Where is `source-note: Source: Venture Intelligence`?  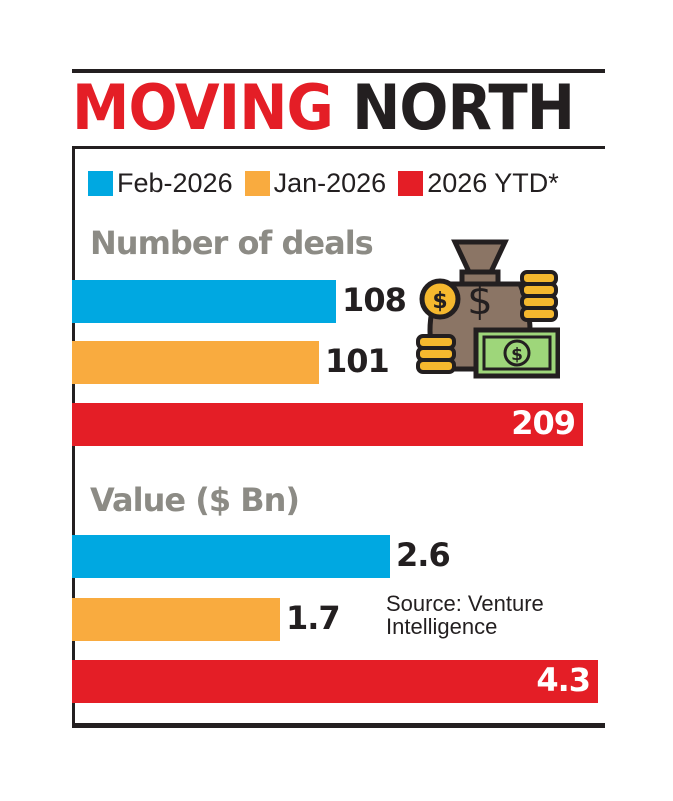
source-note: Source: Venture Intelligence is located at coordinates (465, 615).